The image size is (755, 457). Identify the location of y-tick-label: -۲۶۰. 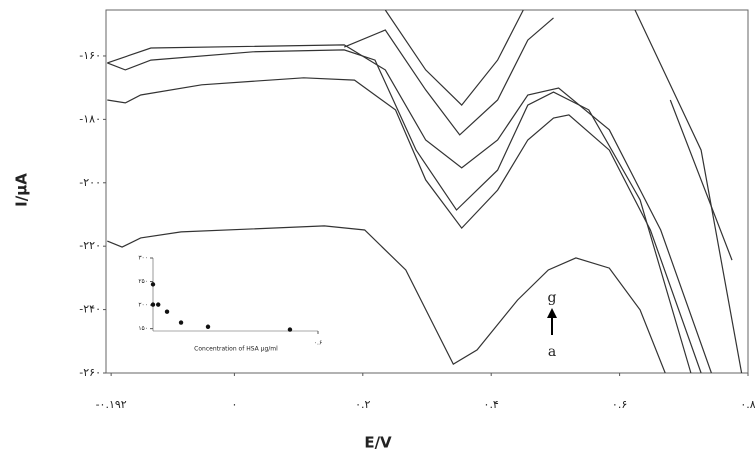
(90, 372).